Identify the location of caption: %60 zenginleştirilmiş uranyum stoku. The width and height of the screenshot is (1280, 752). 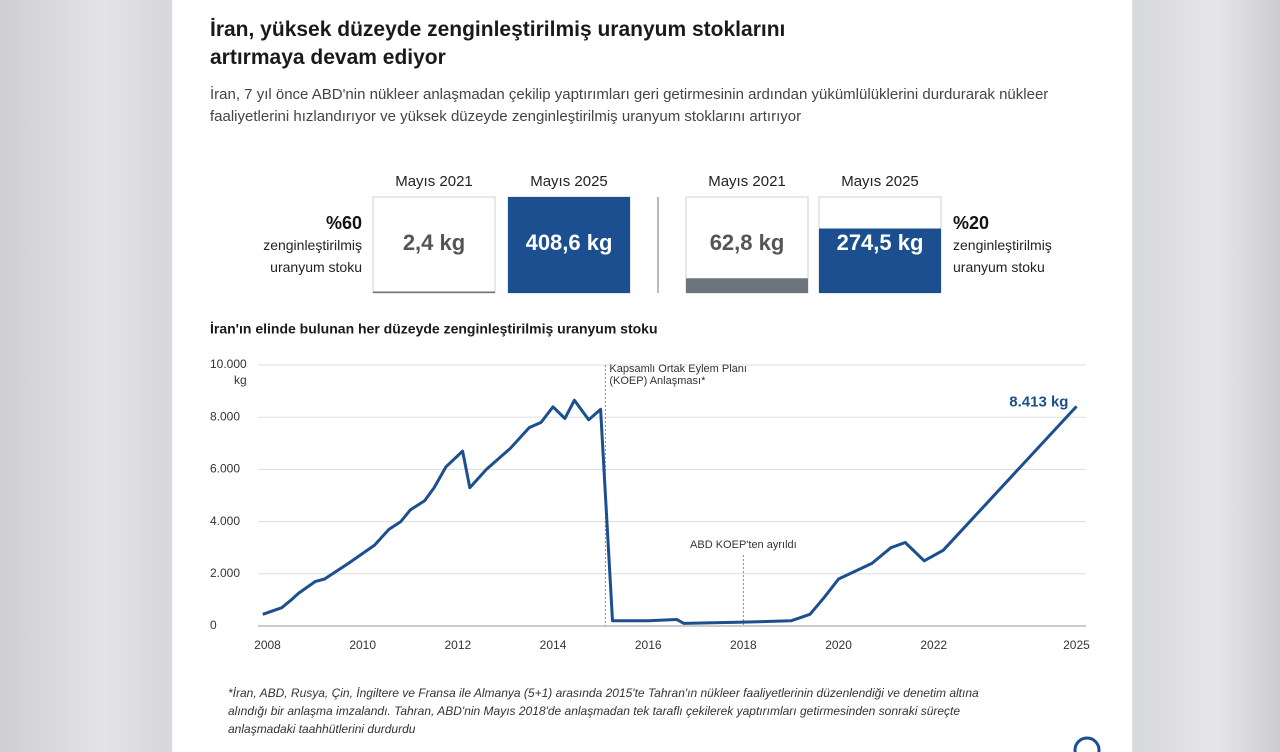
(287, 245).